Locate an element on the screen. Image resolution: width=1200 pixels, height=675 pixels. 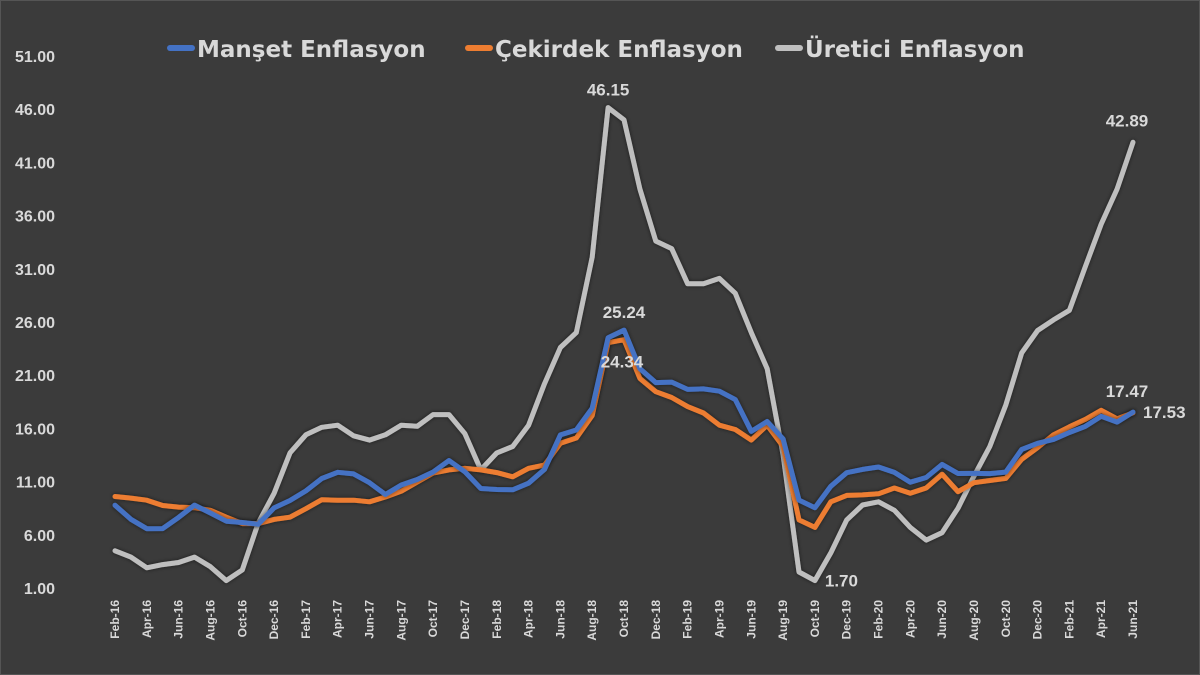
x-tick-label: Dec-16 is located at coordinates (274, 620).